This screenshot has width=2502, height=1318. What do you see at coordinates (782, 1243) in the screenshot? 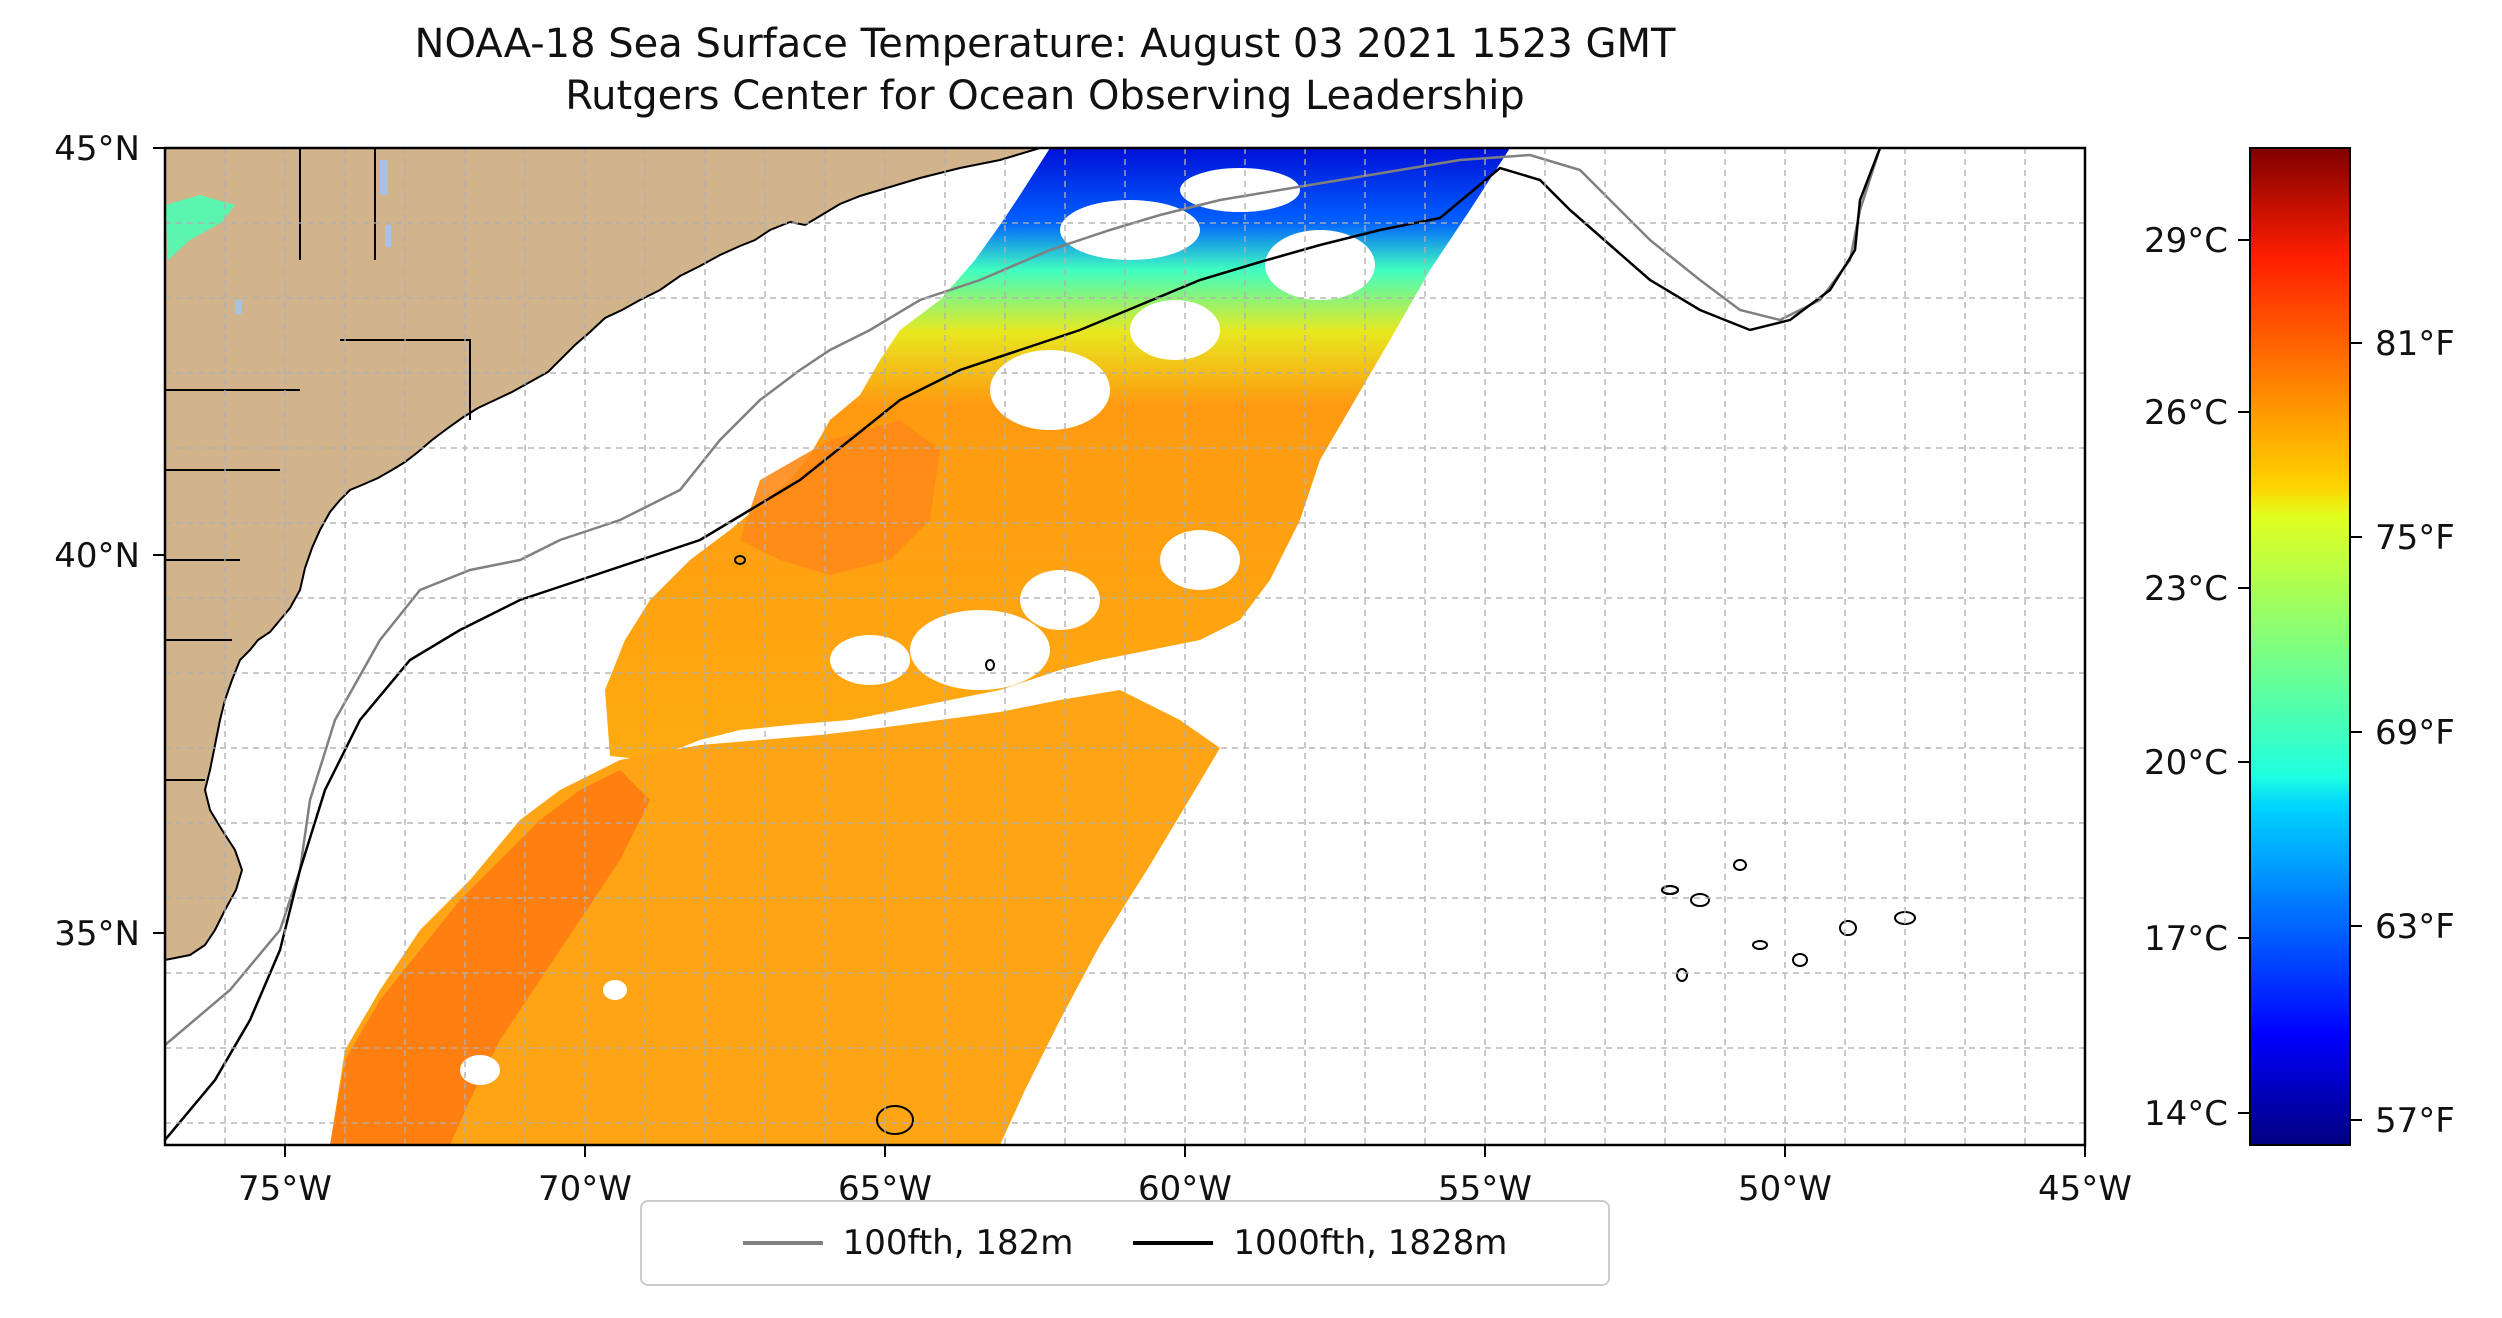
I see `legend-swatch-100fth` at bounding box center [782, 1243].